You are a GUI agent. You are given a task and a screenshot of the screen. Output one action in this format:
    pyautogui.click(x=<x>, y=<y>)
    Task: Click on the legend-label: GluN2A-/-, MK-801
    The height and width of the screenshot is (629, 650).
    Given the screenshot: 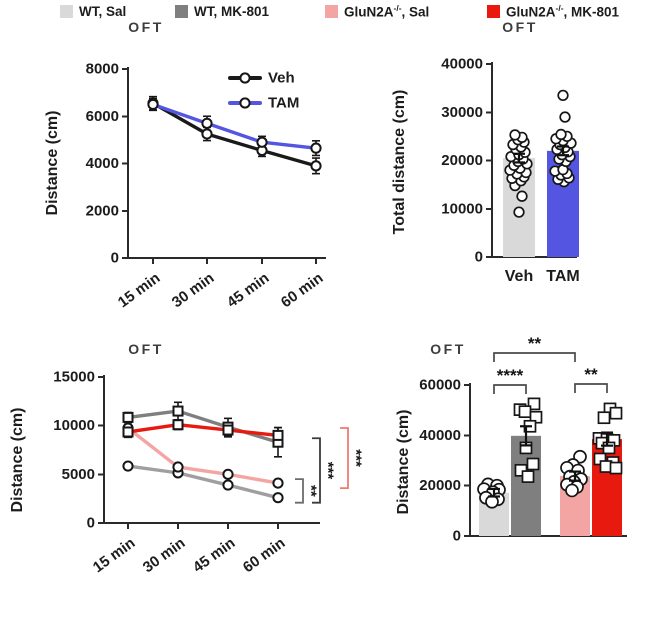 What is the action you would take?
    pyautogui.click(x=563, y=11)
    